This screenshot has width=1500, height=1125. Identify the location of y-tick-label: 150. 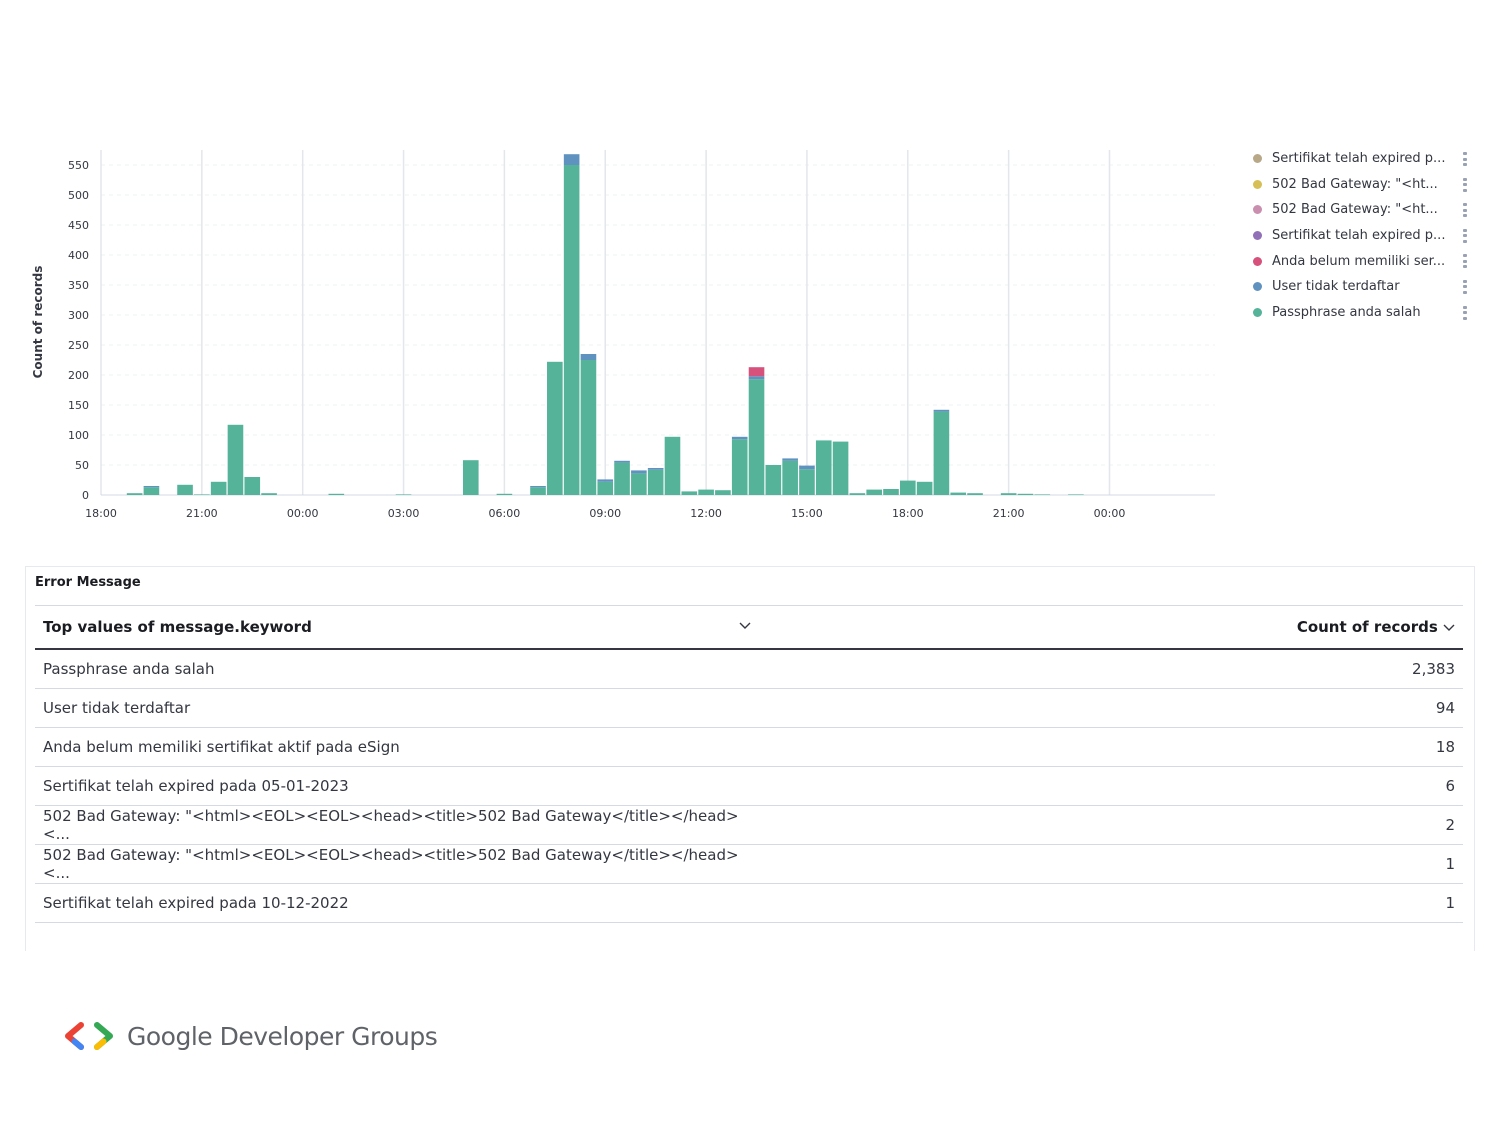
(78, 405).